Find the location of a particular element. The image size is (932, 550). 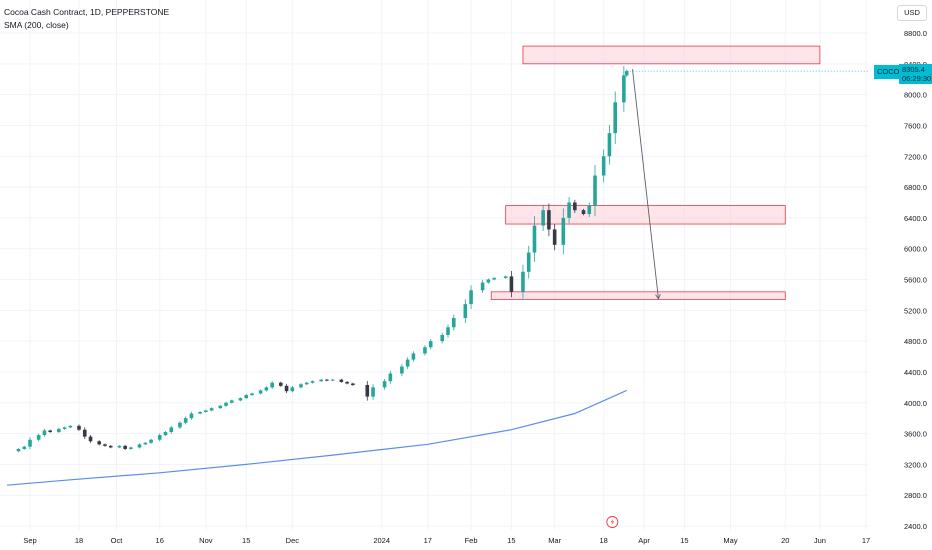

bar-countdown: 06:29:30 is located at coordinates (917, 78).